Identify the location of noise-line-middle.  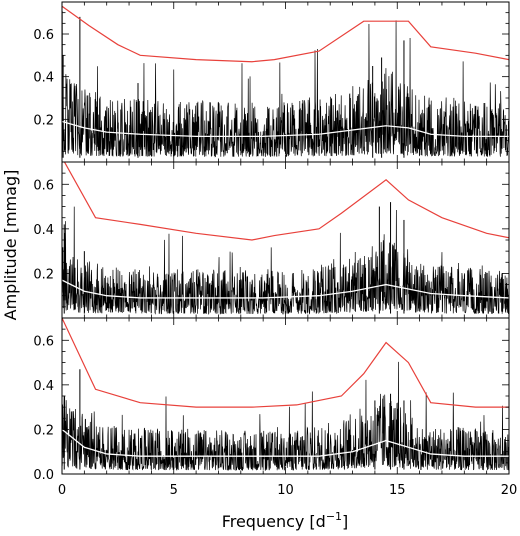
(285, 289).